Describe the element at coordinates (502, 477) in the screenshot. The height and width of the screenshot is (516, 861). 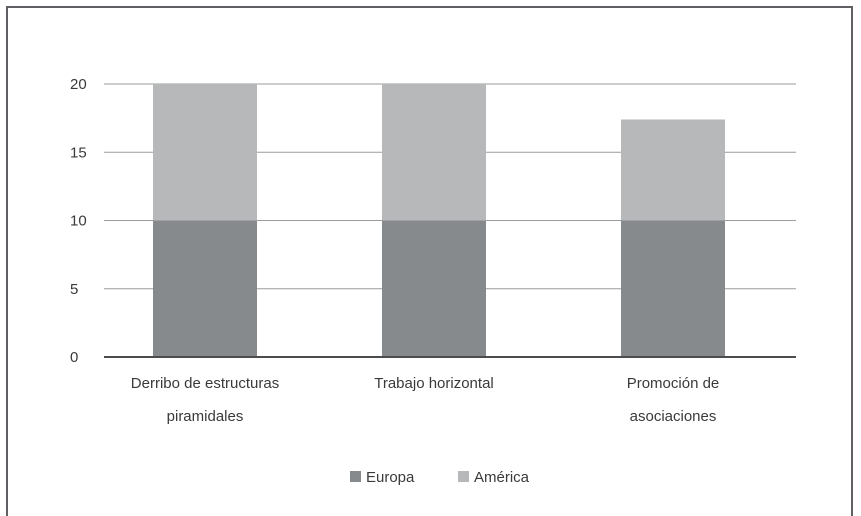
I see `legend-label: América` at that location.